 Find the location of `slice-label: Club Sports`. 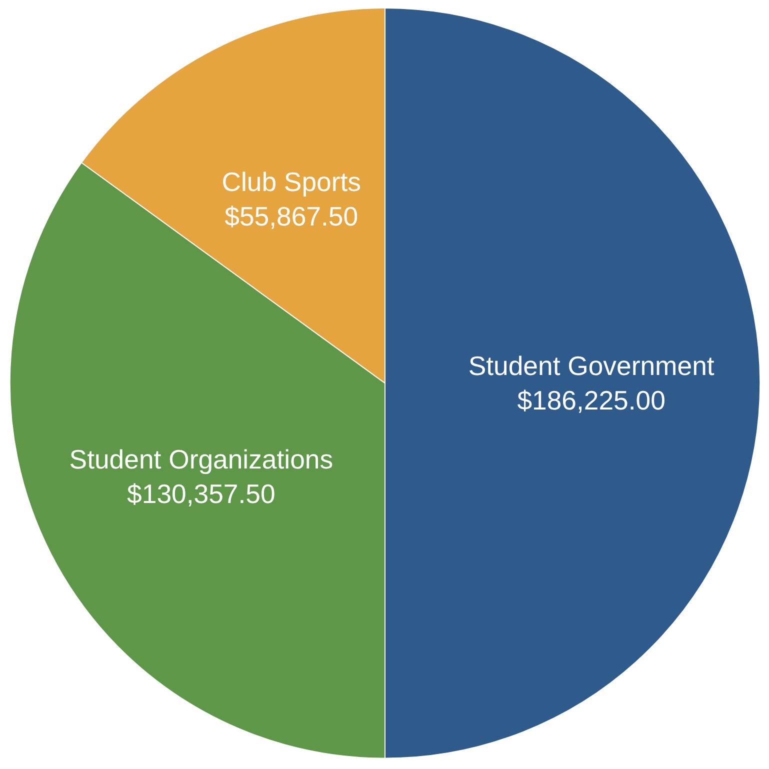

slice-label: Club Sports is located at coordinates (291, 182).